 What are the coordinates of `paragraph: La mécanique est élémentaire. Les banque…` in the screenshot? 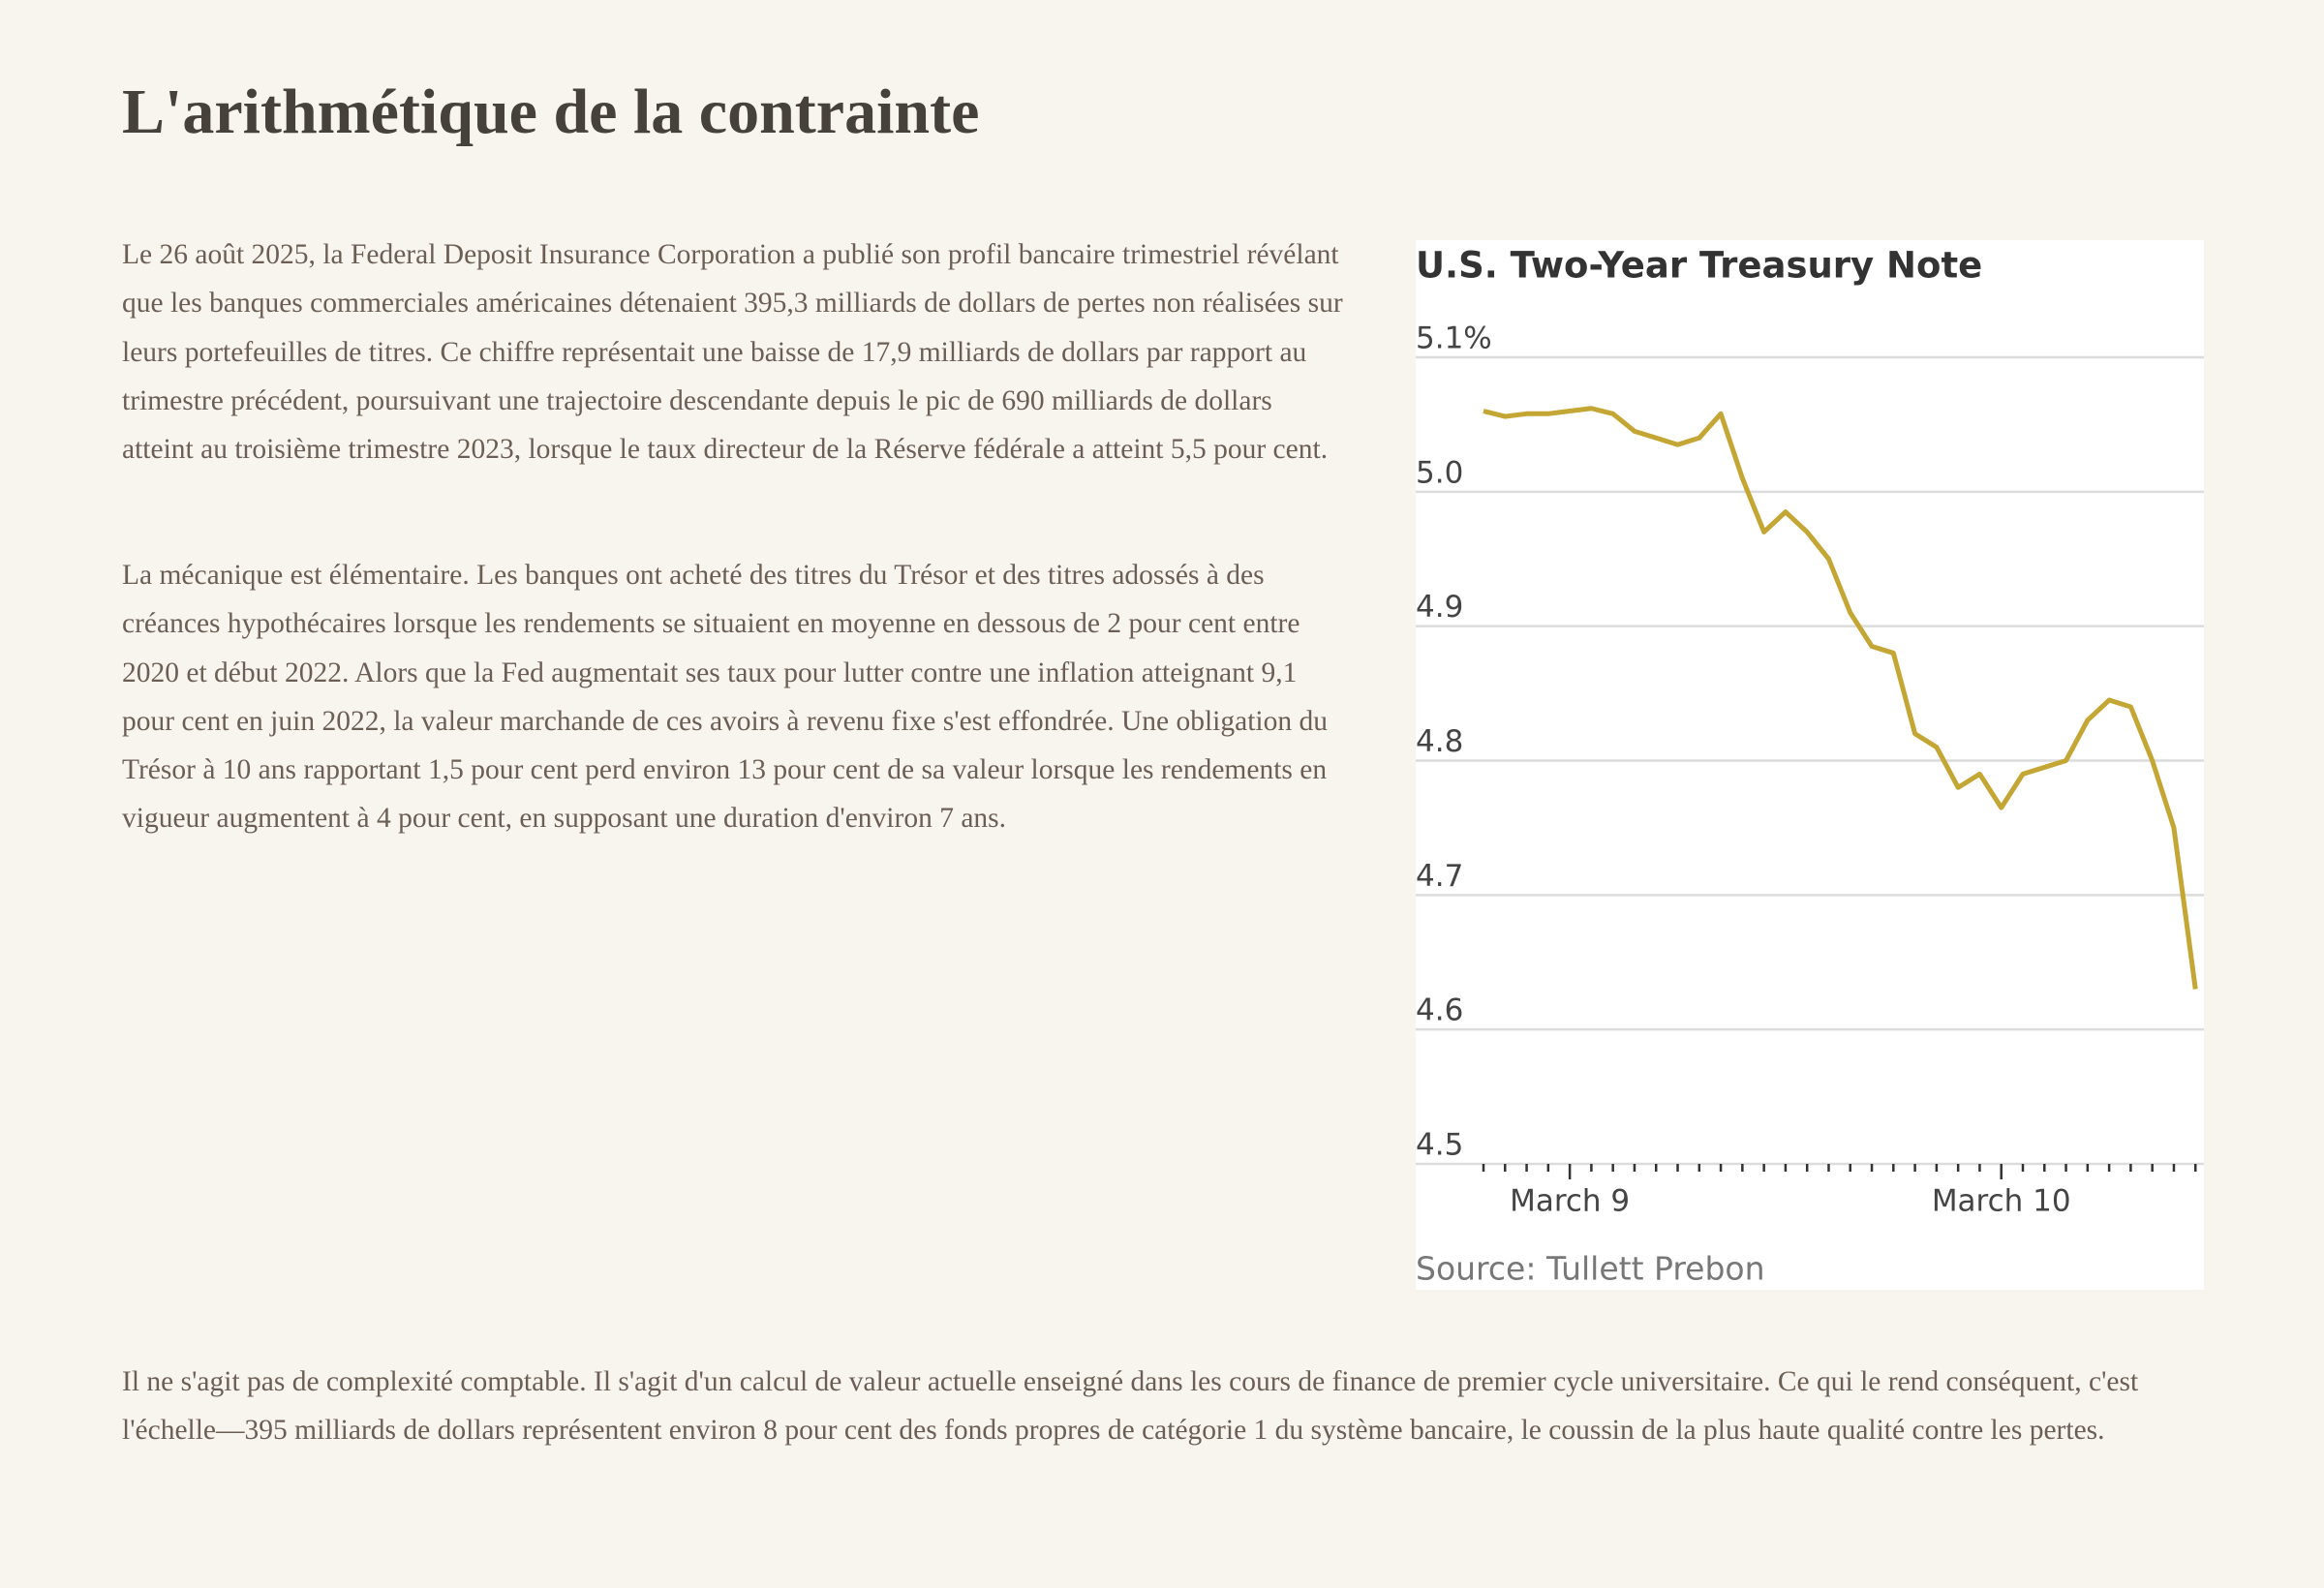 It's located at (725, 697).